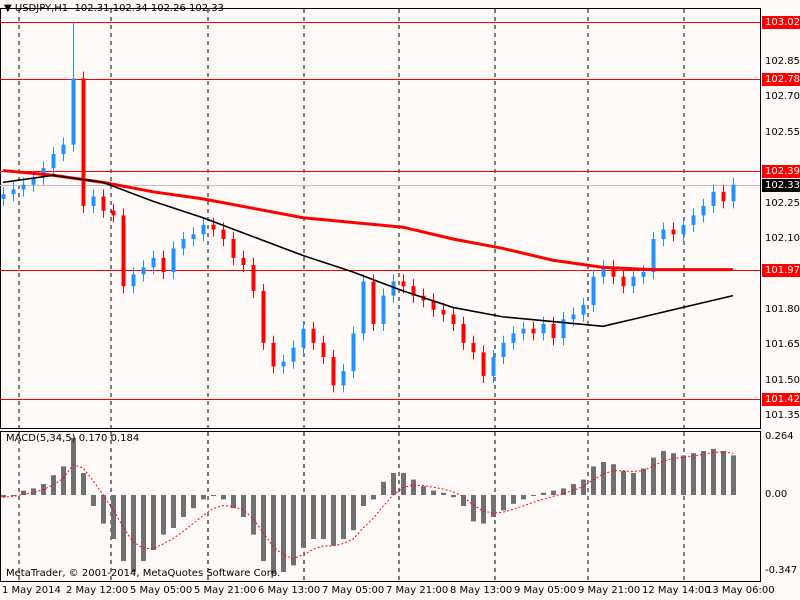  Describe the element at coordinates (781, 79) in the screenshot. I see `level-price-label: 102.78` at that location.